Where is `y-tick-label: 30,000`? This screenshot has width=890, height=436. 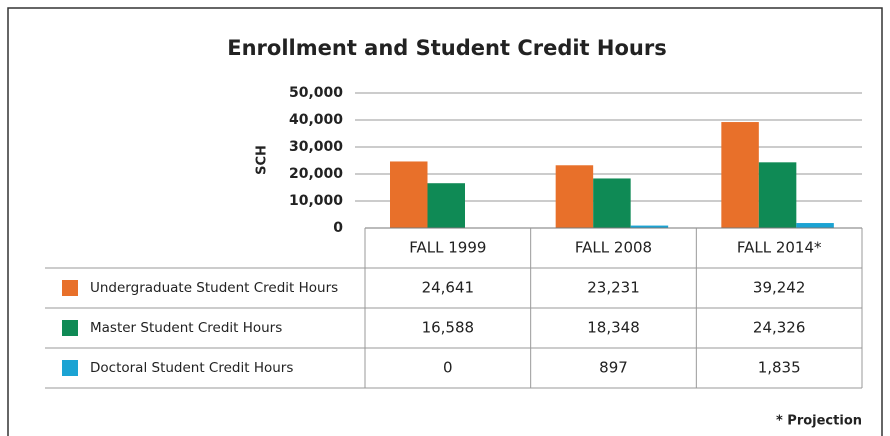
y-tick-label: 30,000 is located at coordinates (316, 147).